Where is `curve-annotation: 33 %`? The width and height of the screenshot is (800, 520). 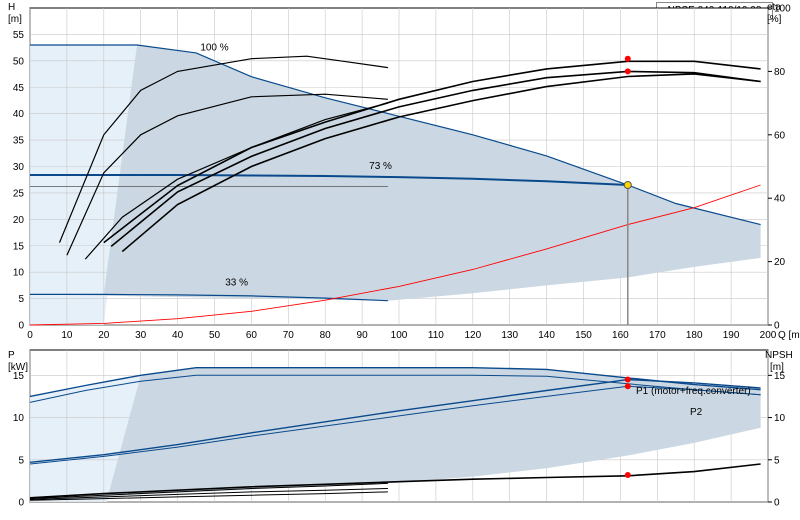 curve-annotation: 33 % is located at coordinates (236, 282).